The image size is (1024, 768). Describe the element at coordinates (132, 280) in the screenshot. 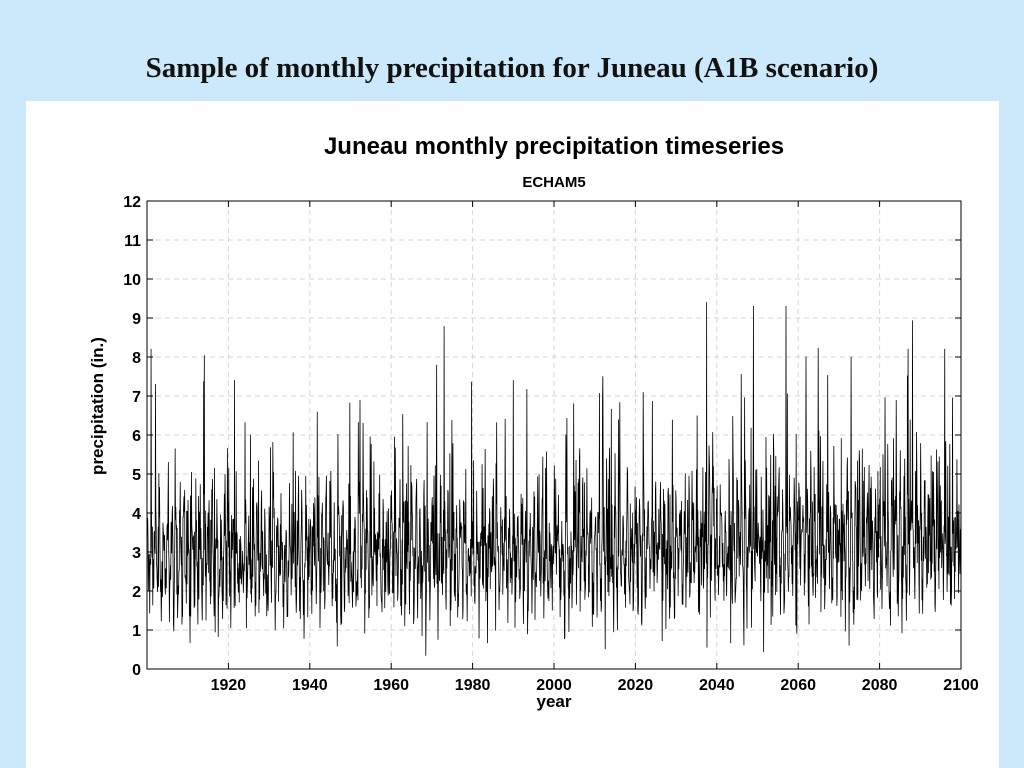

I see `y-tick-label: 10` at that location.